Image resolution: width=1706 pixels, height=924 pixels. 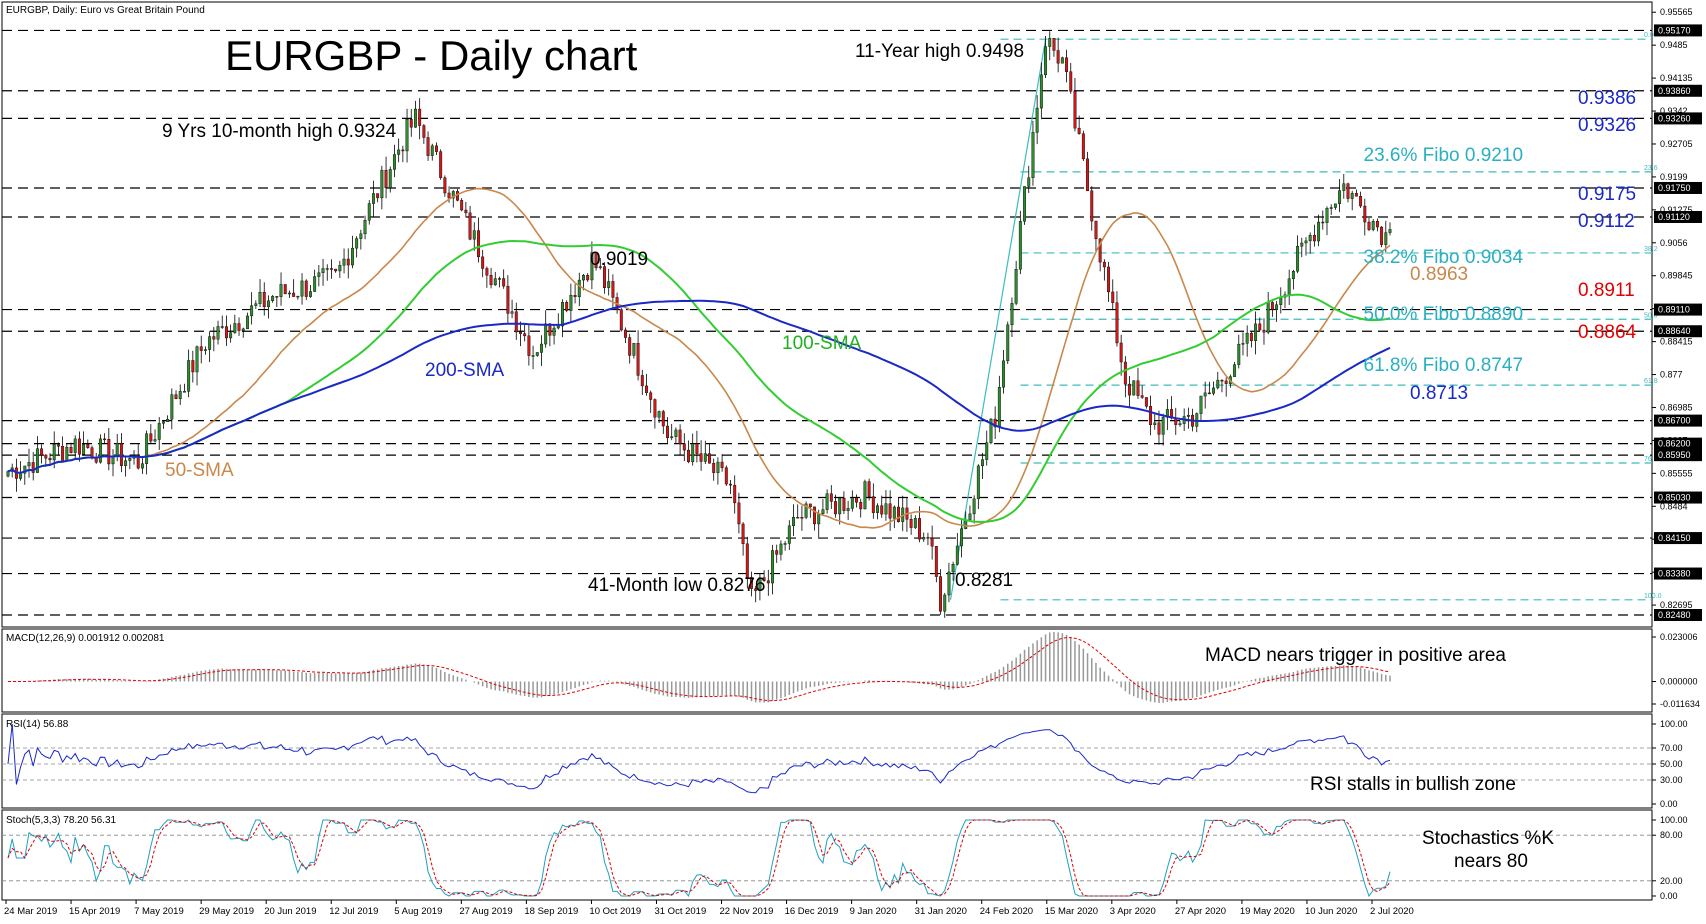 What do you see at coordinates (1679, 681) in the screenshot?
I see `macd-tick-label: 0.000000` at bounding box center [1679, 681].